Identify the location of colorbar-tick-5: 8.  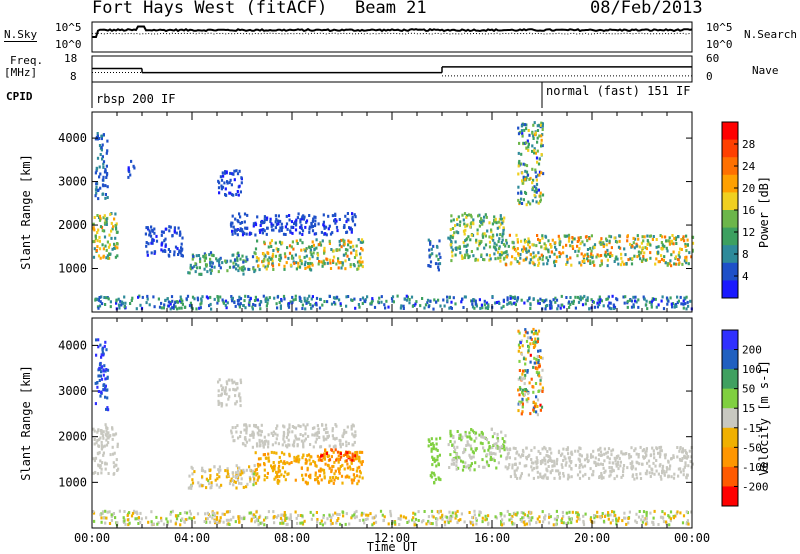
(745, 254).